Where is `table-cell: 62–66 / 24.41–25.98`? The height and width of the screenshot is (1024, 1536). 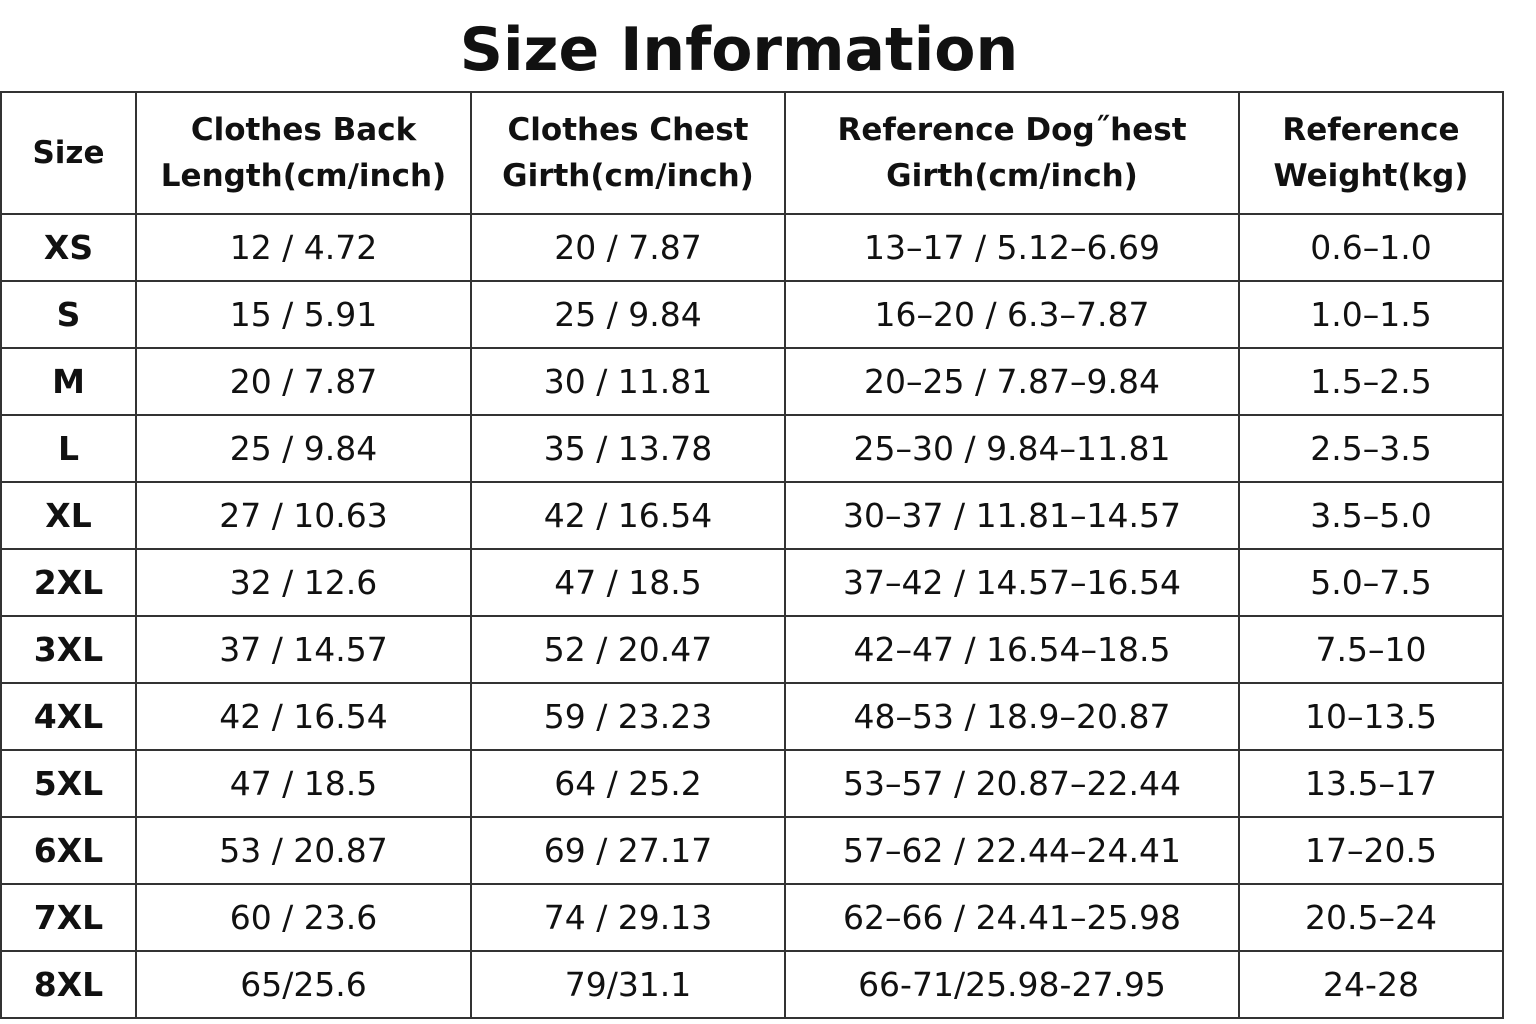
table-cell: 62–66 / 24.41–25.98 is located at coordinates (1012, 917).